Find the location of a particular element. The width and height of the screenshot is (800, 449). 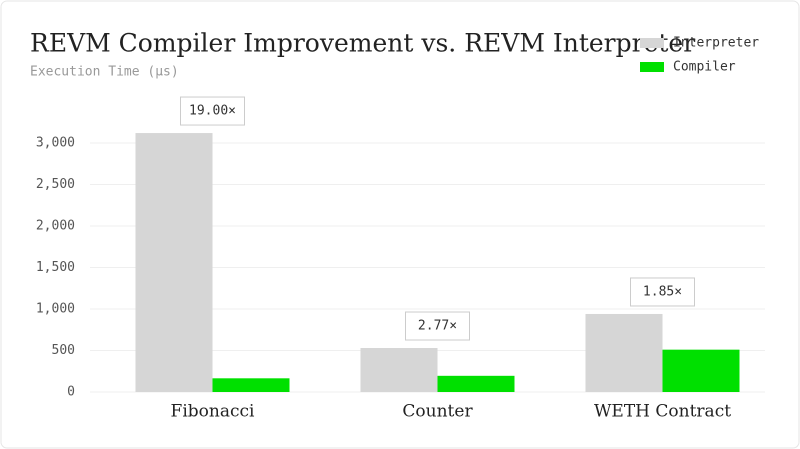

annotation: 1.85× is located at coordinates (662, 291).